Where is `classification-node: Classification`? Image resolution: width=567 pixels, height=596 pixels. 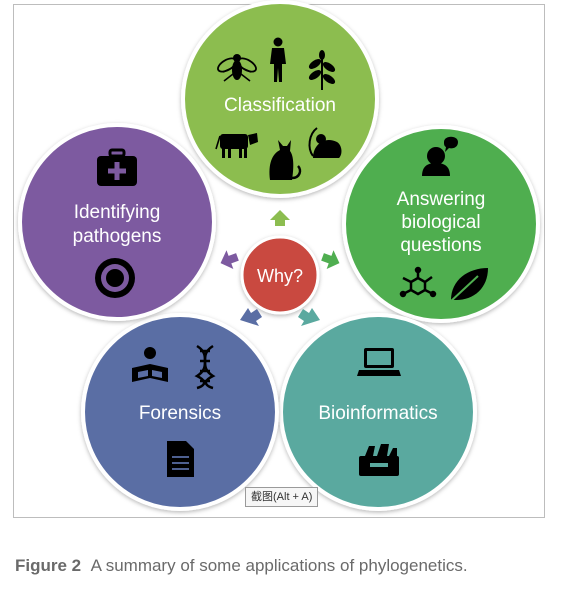 classification-node: Classification is located at coordinates (280, 99).